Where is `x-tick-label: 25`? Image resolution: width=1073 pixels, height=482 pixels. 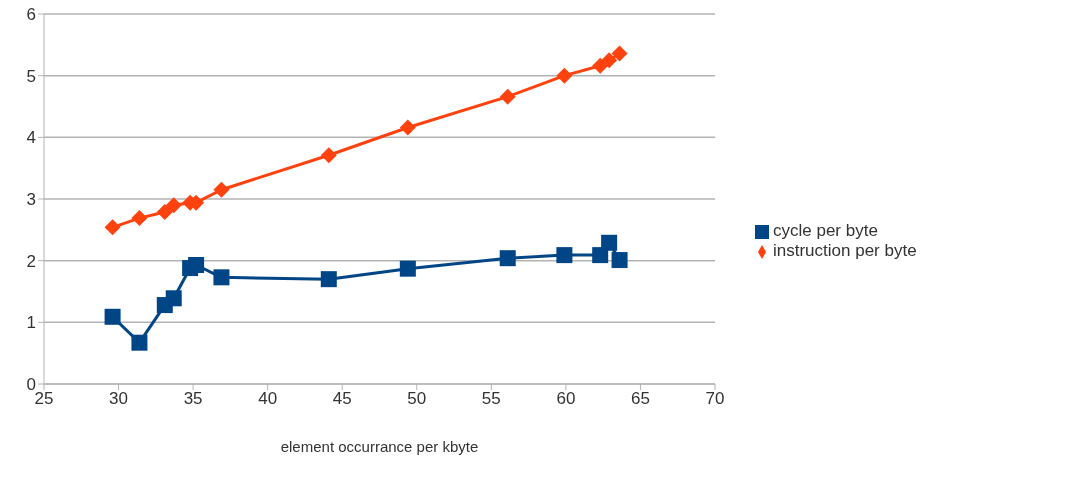
x-tick-label: 25 is located at coordinates (44, 399).